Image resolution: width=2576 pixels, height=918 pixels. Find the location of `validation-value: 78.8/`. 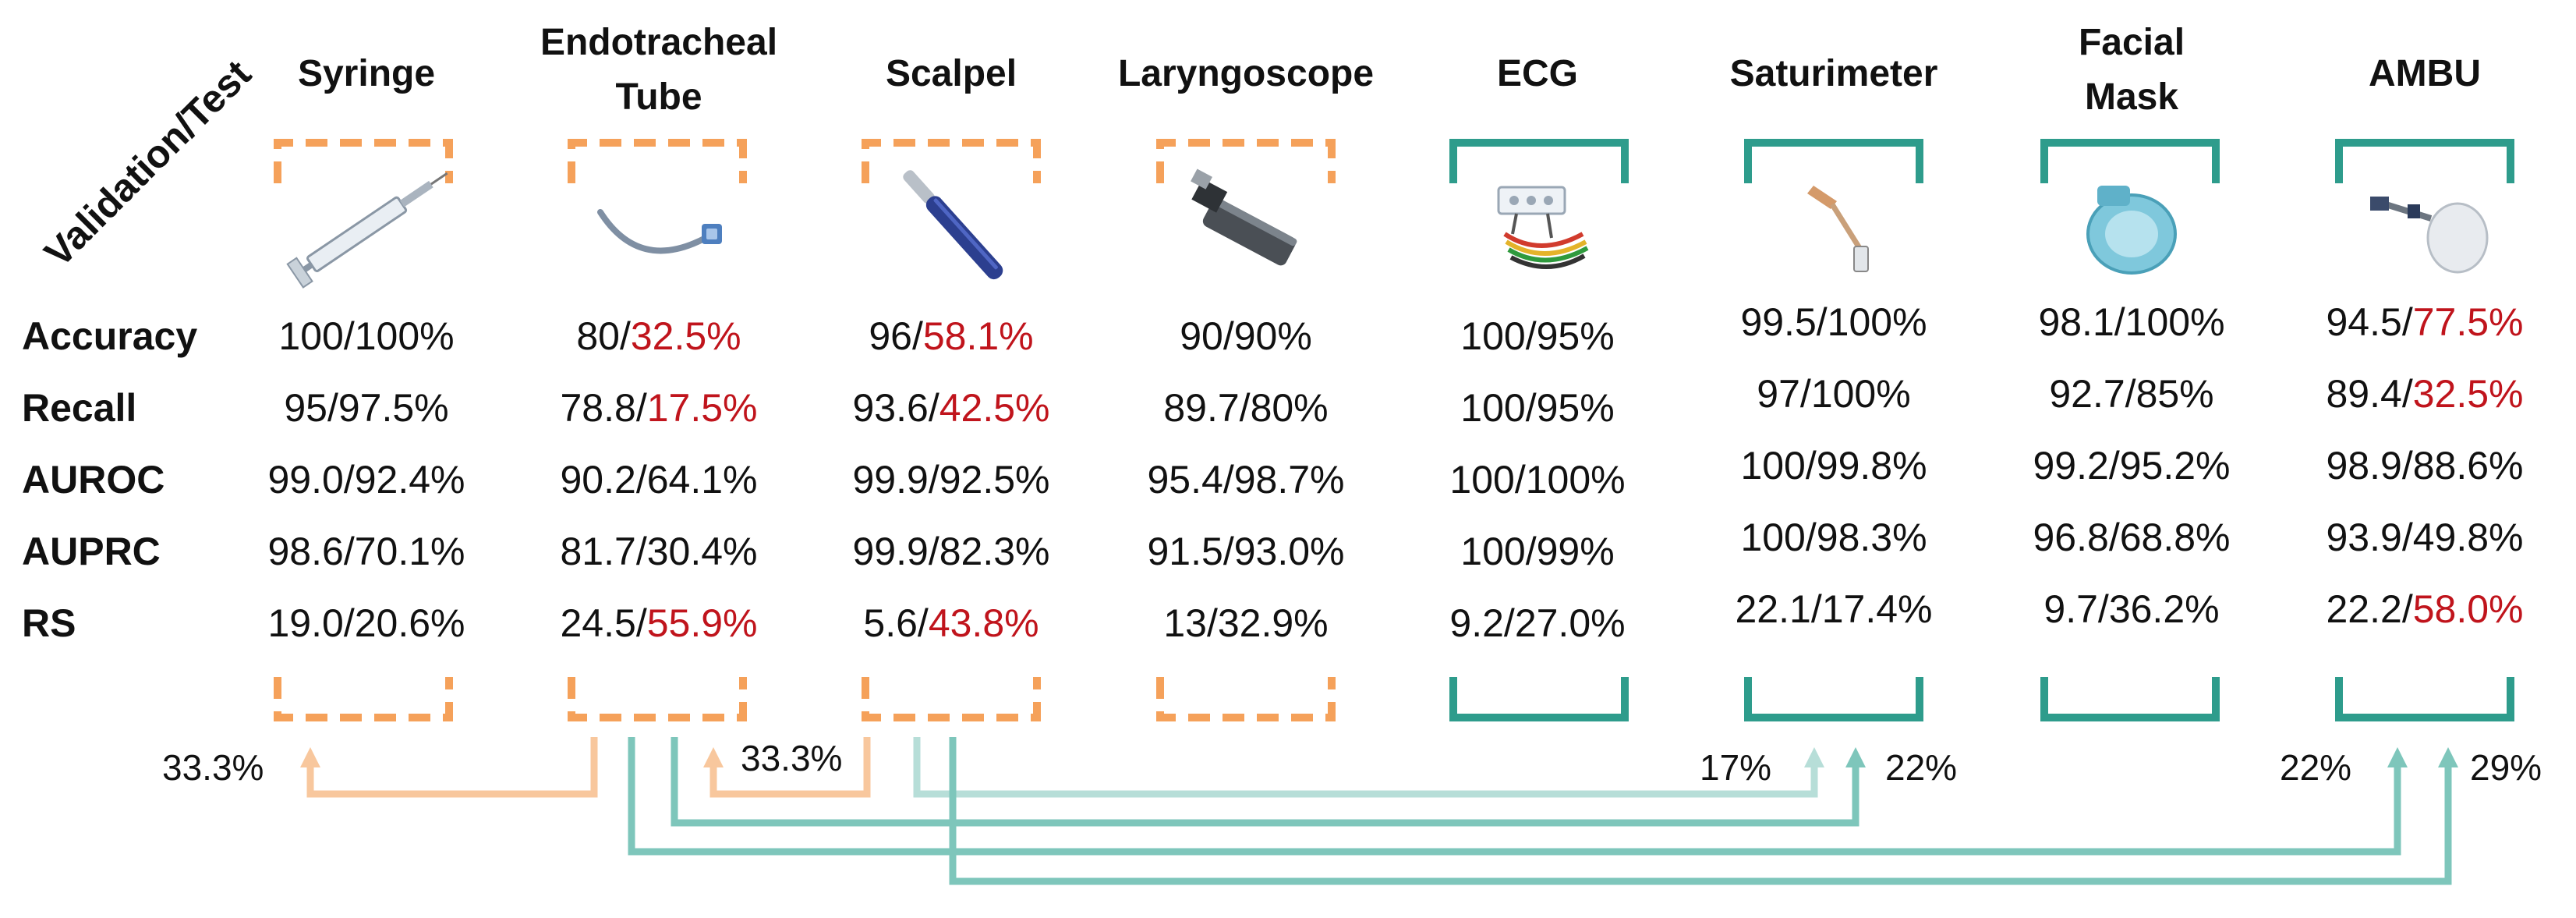

validation-value: 78.8/ is located at coordinates (604, 408).